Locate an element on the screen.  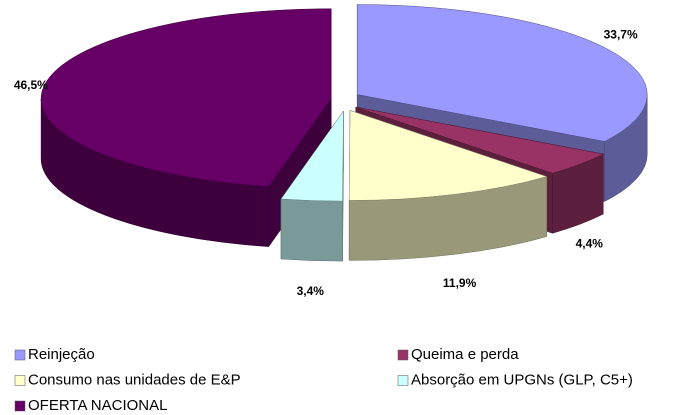
data-label: 33,7% is located at coordinates (621, 34).